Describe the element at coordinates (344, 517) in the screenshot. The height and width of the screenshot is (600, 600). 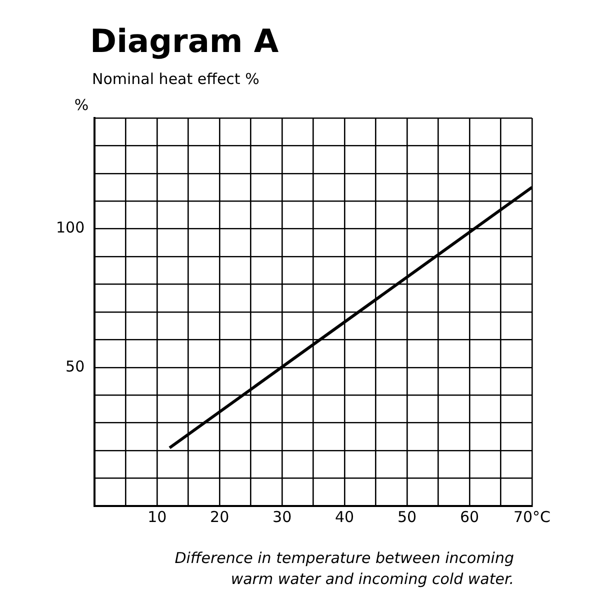
I see `x-tick-label: 40` at that location.